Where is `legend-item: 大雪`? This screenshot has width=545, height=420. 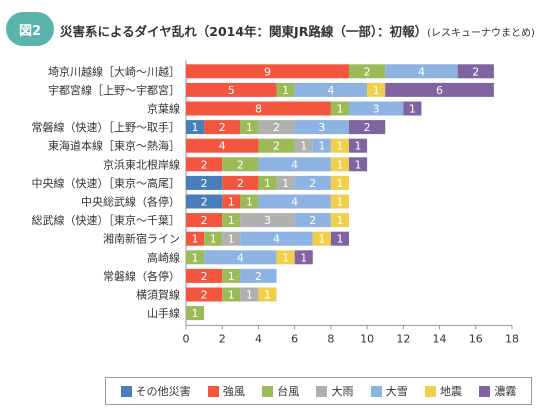
legend-item: 大雪 is located at coordinates (389, 391).